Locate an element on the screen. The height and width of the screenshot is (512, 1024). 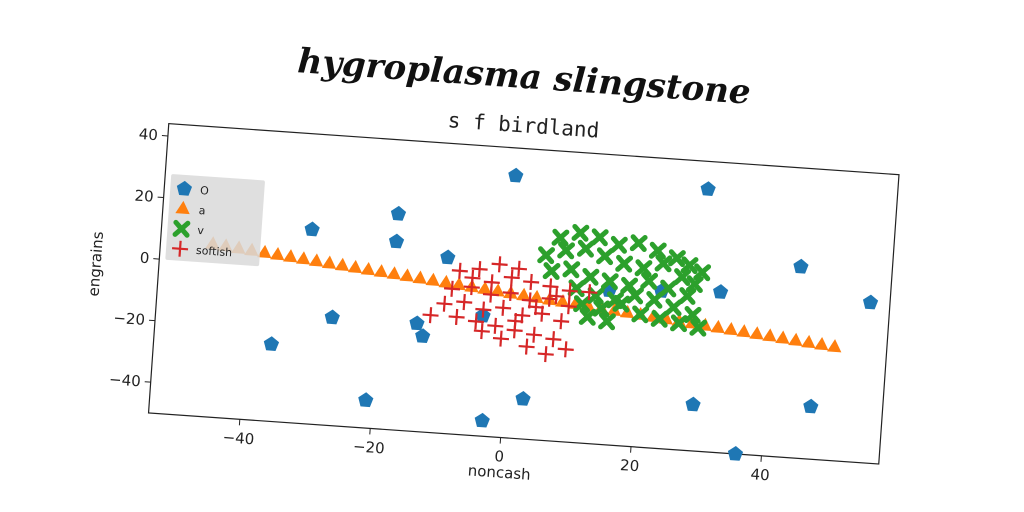
legend-marker-softish is located at coordinates (180, 248).